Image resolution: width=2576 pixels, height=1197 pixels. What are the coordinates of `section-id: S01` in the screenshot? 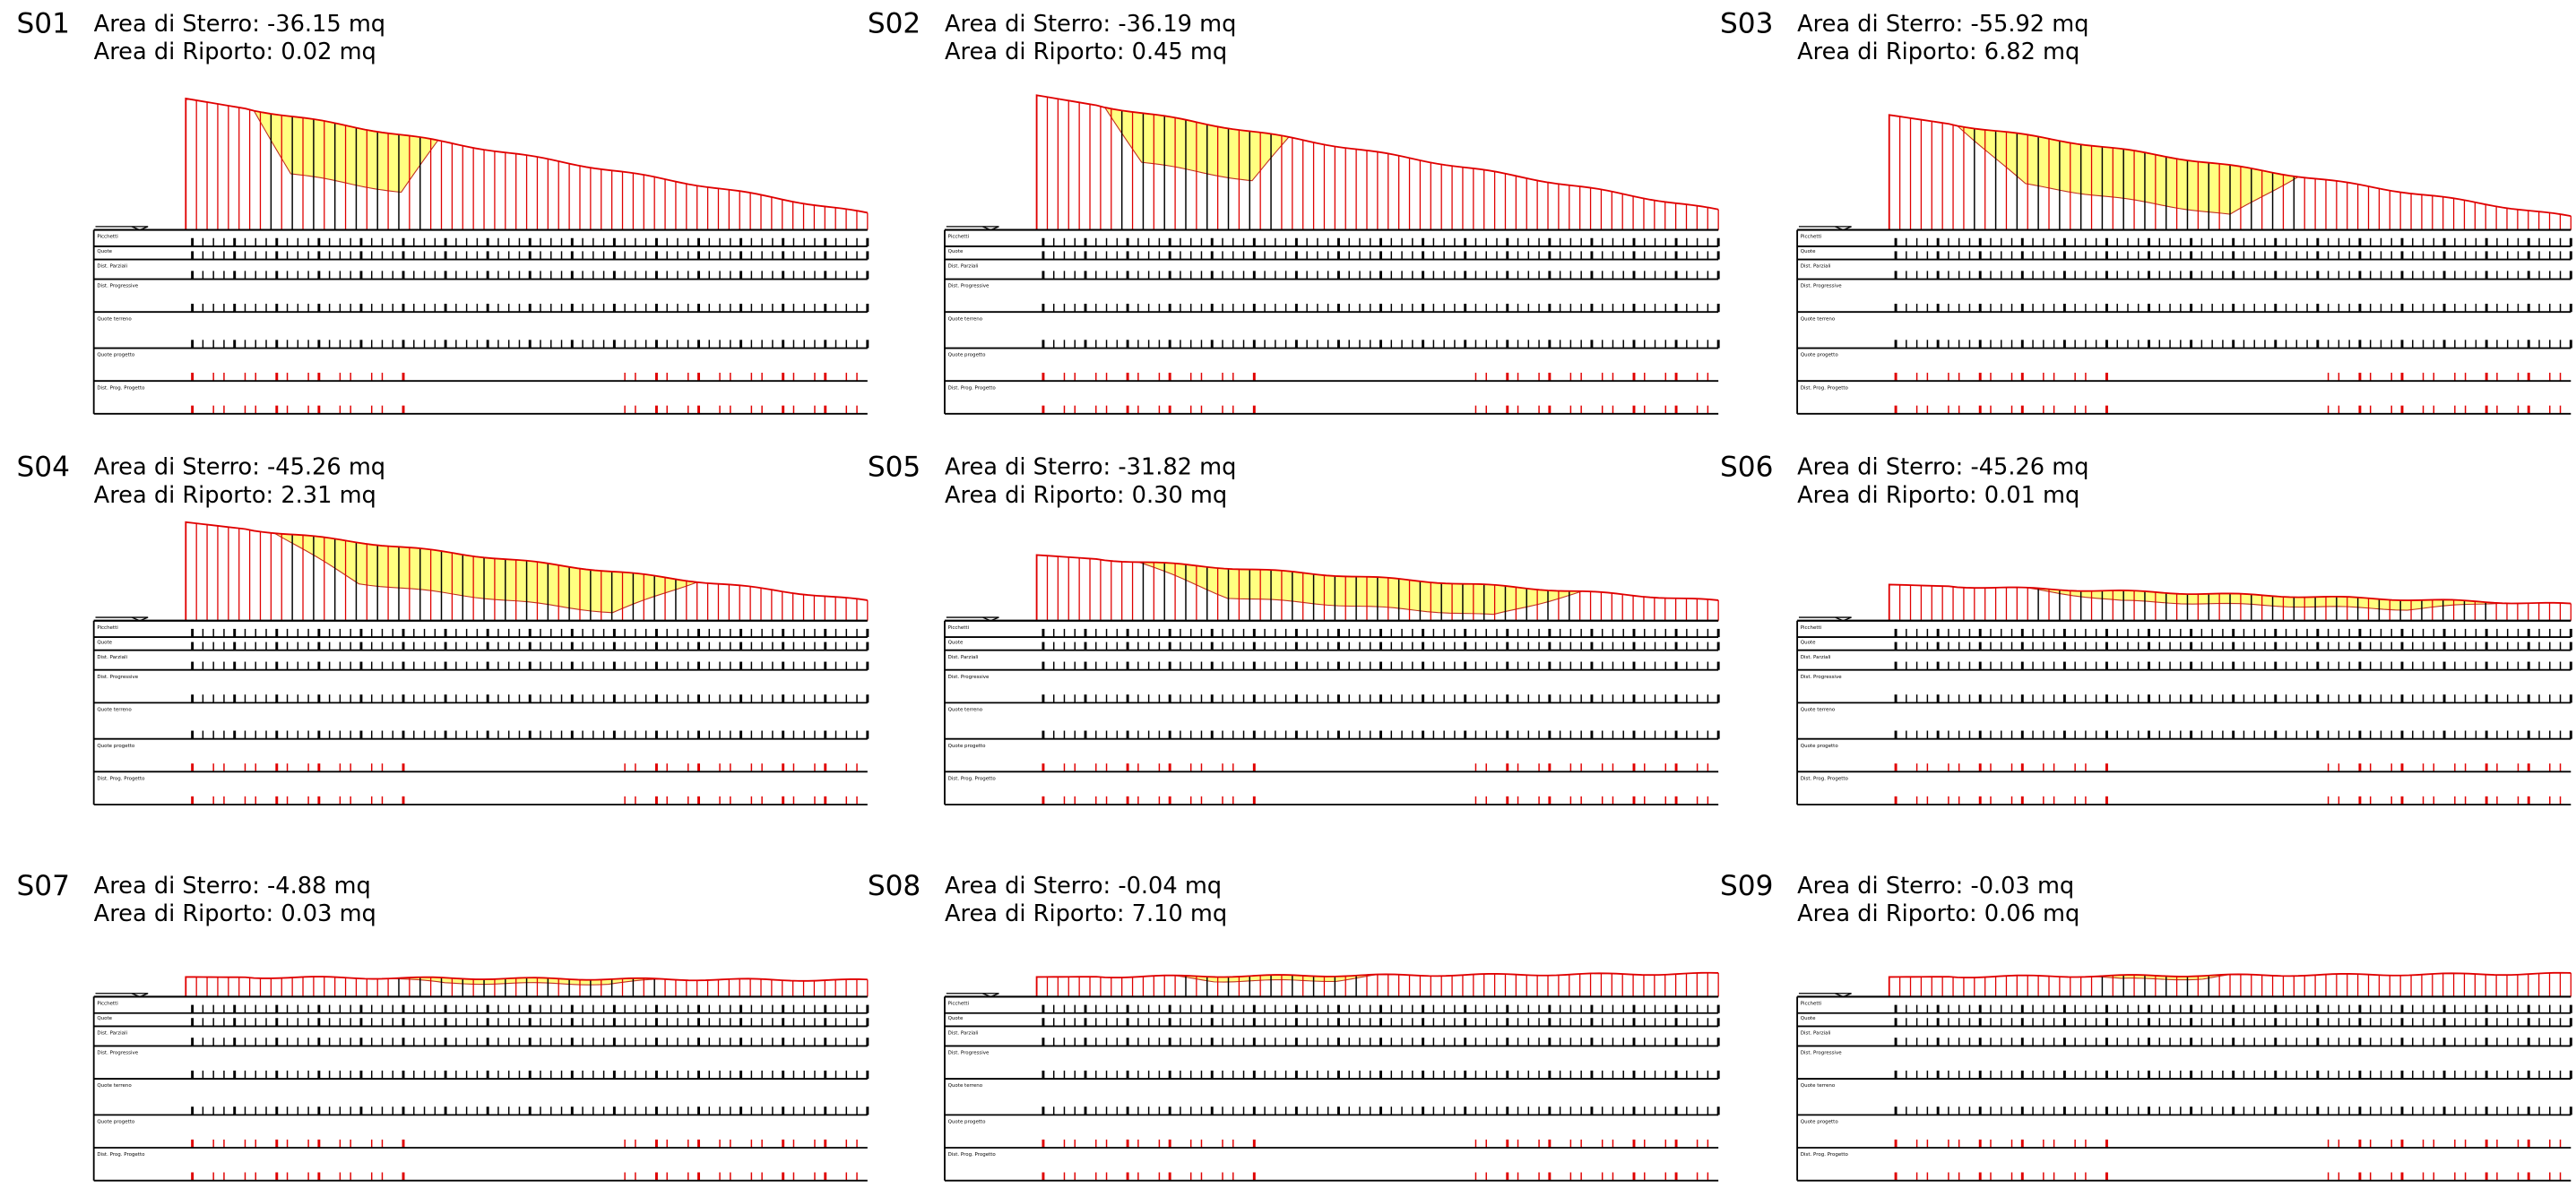 It's located at (43, 24).